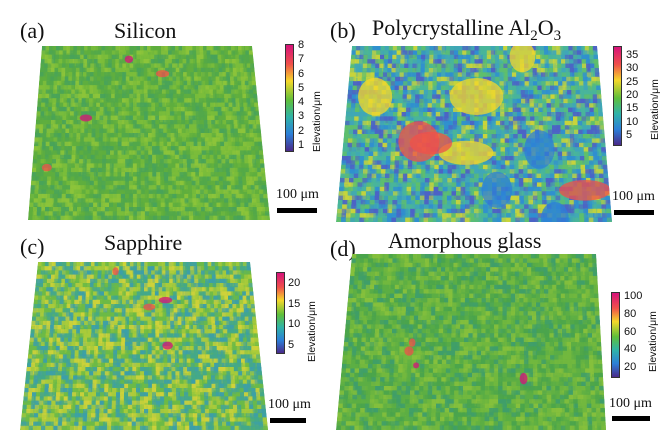  Describe the element at coordinates (631, 418) in the screenshot. I see `scale-bar-d` at that location.